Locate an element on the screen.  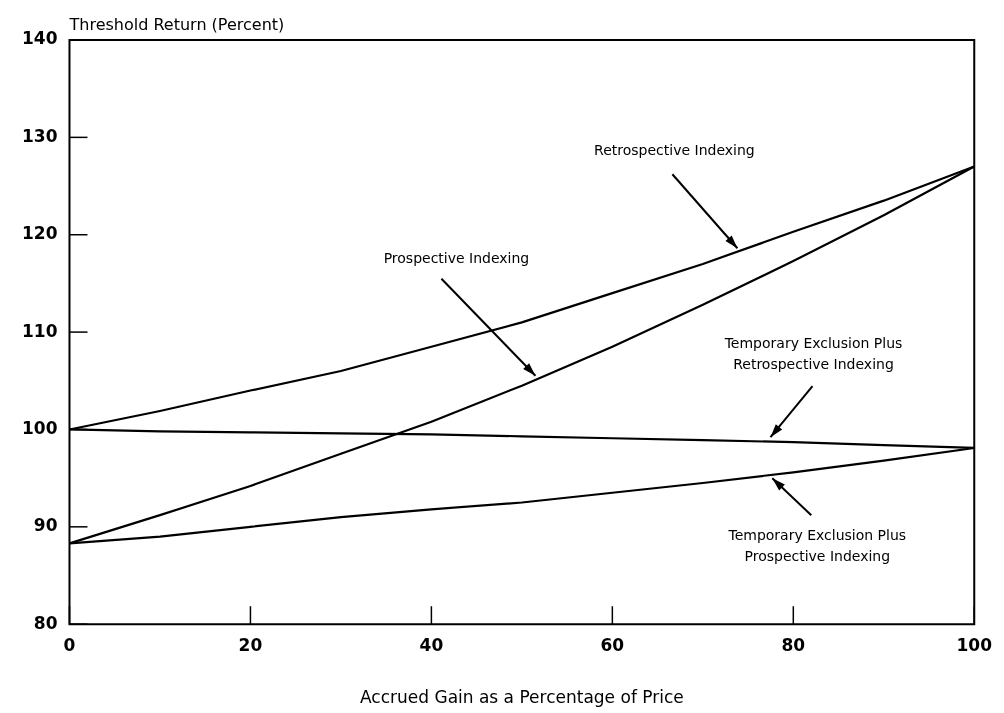
x-tick-label: 100 is located at coordinates (974, 644).